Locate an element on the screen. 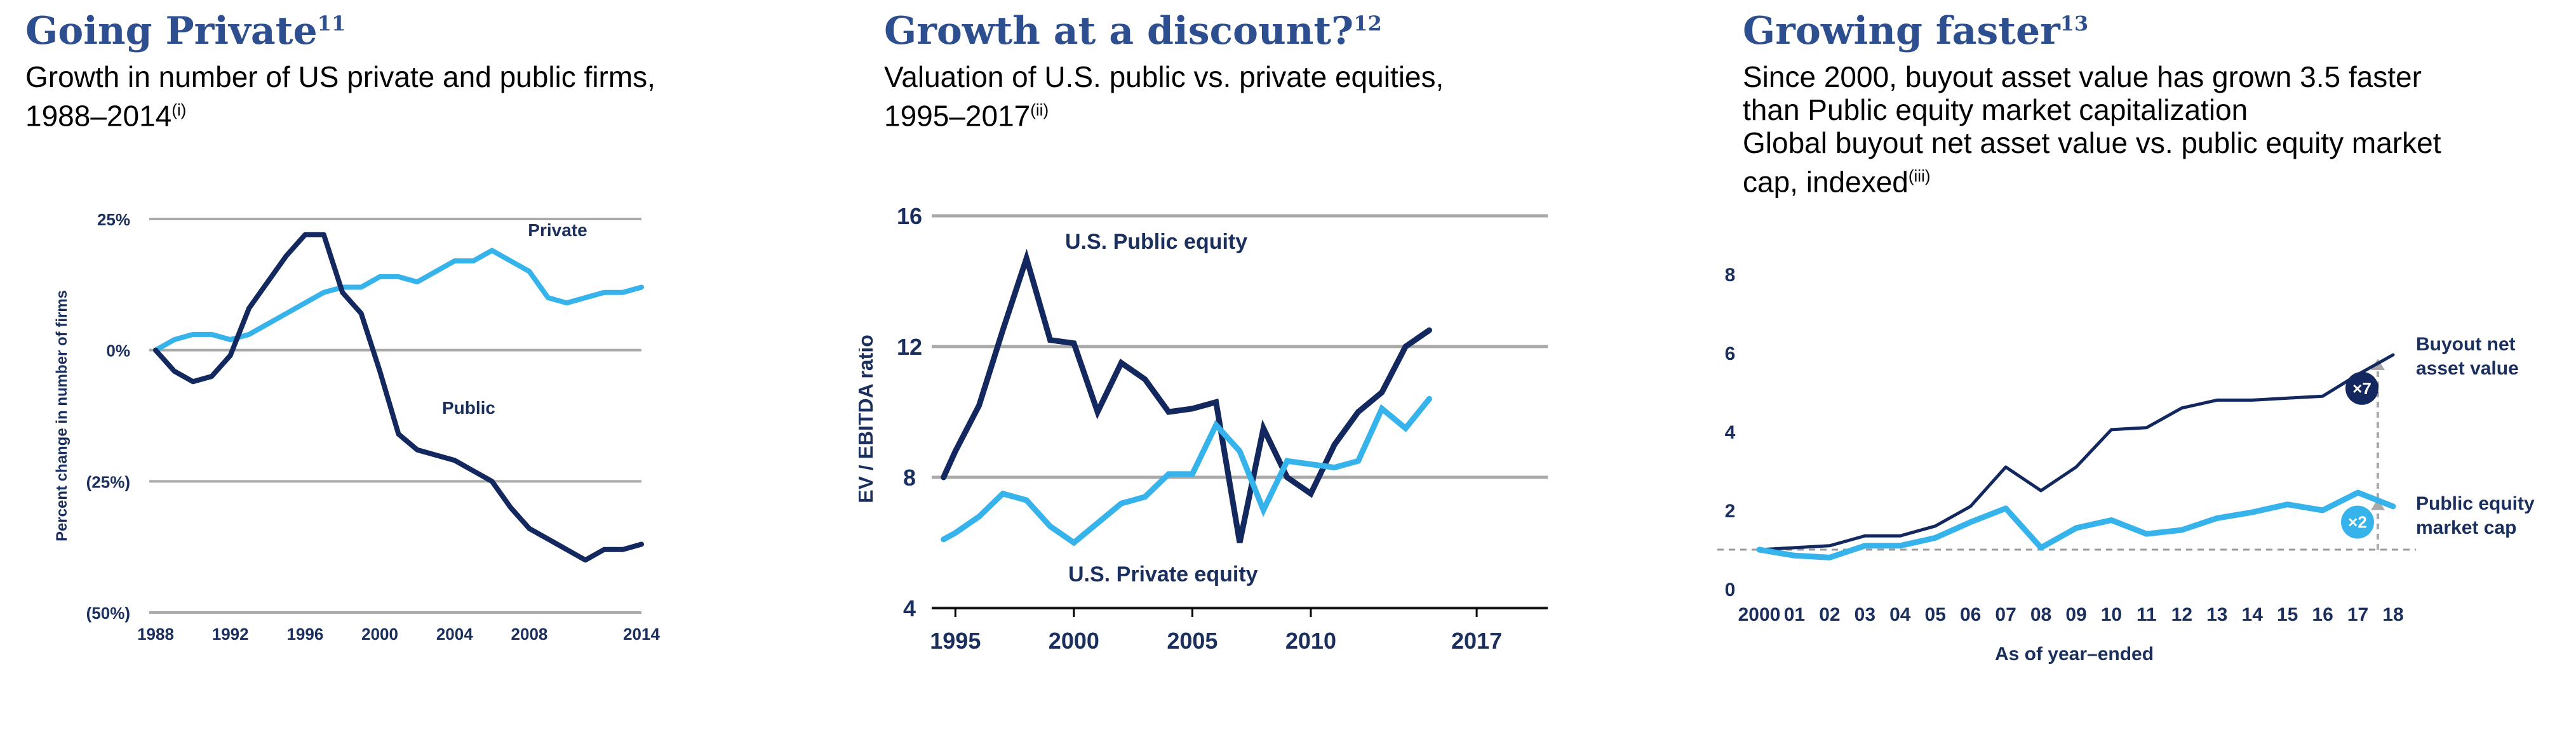 Image resolution: width=2576 pixels, height=735 pixels. x-tick-label: 11 is located at coordinates (2147, 614).